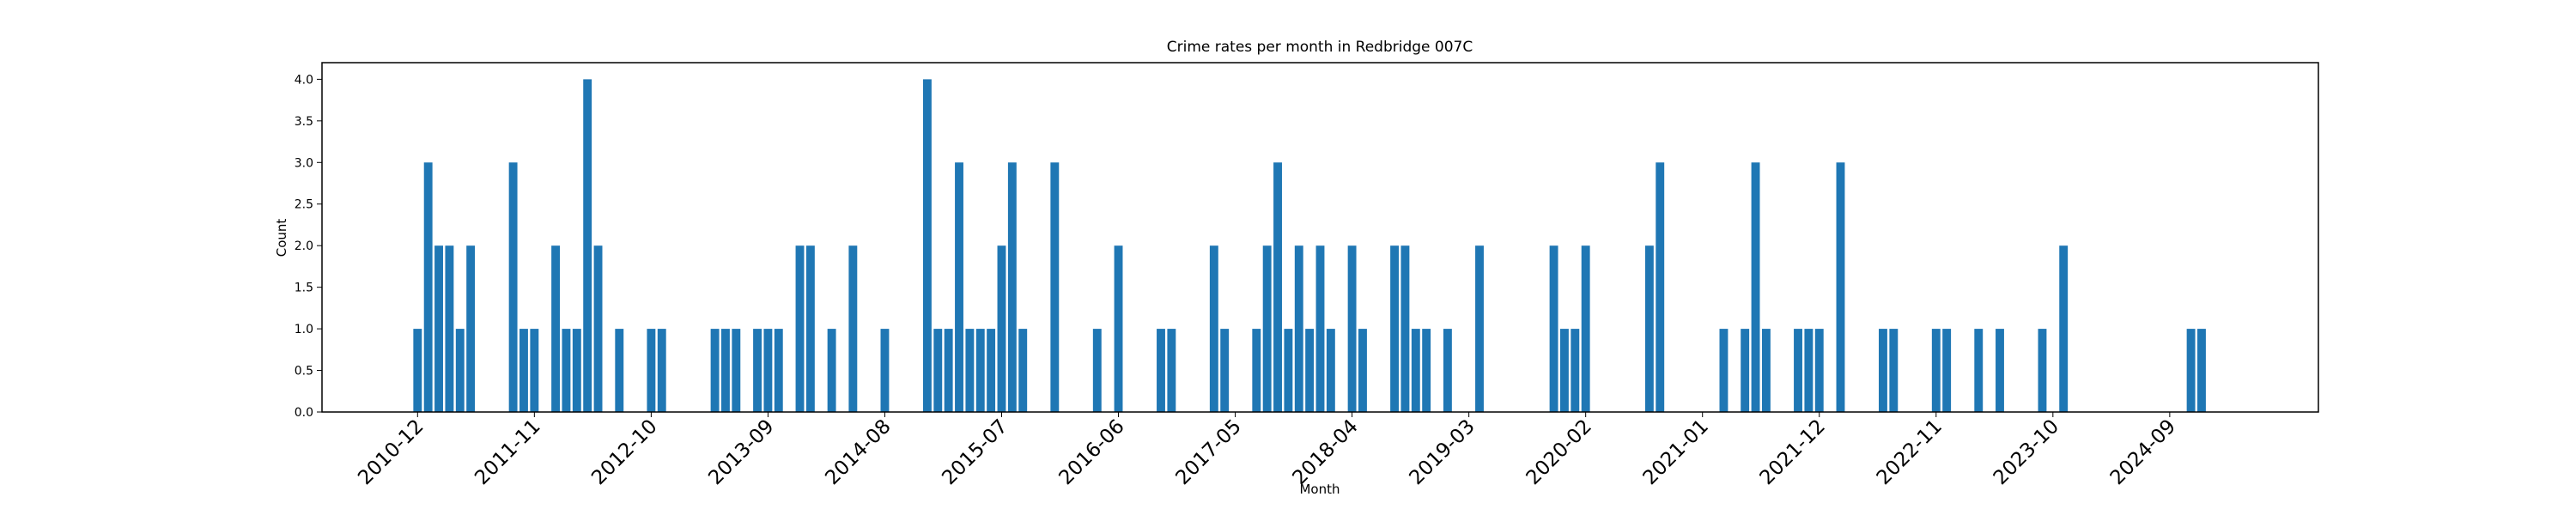 The height and width of the screenshot is (515, 2576). Describe the element at coordinates (2026, 452) in the screenshot. I see `x-tick-label: 2023-10` at that location.